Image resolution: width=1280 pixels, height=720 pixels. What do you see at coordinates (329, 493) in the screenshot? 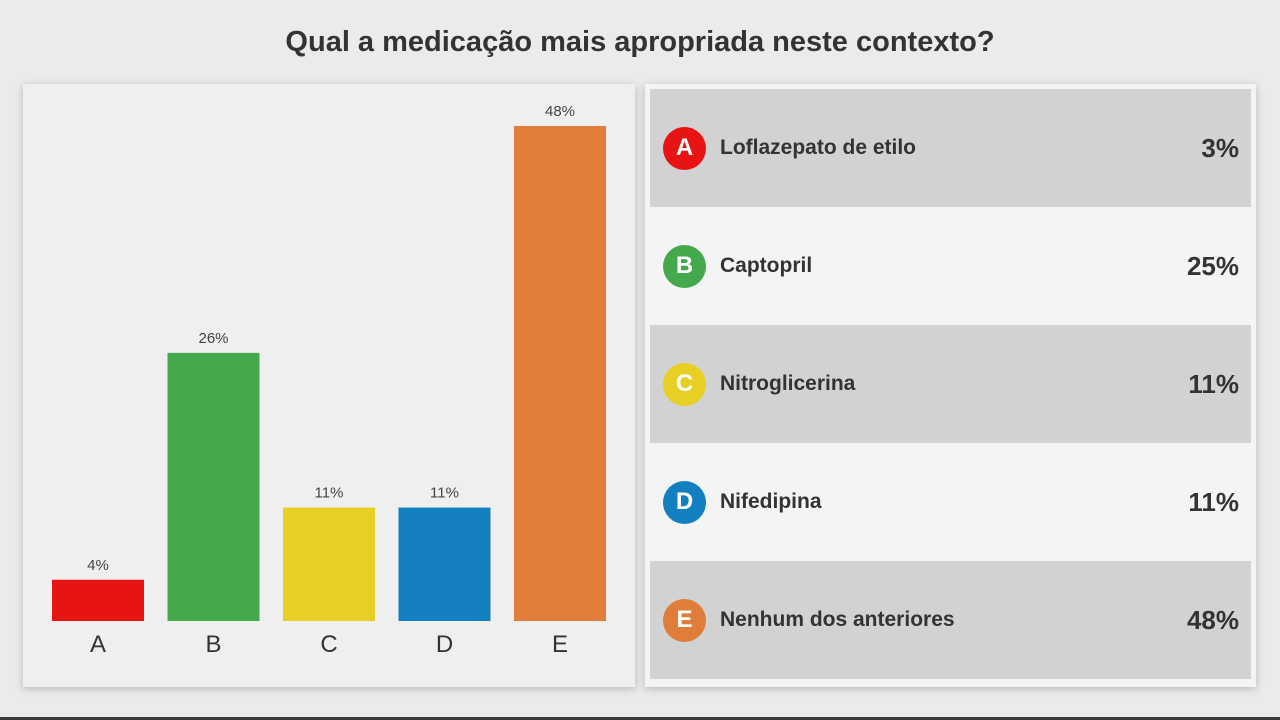
I see `bar-value-label-c: 11%` at bounding box center [329, 493].